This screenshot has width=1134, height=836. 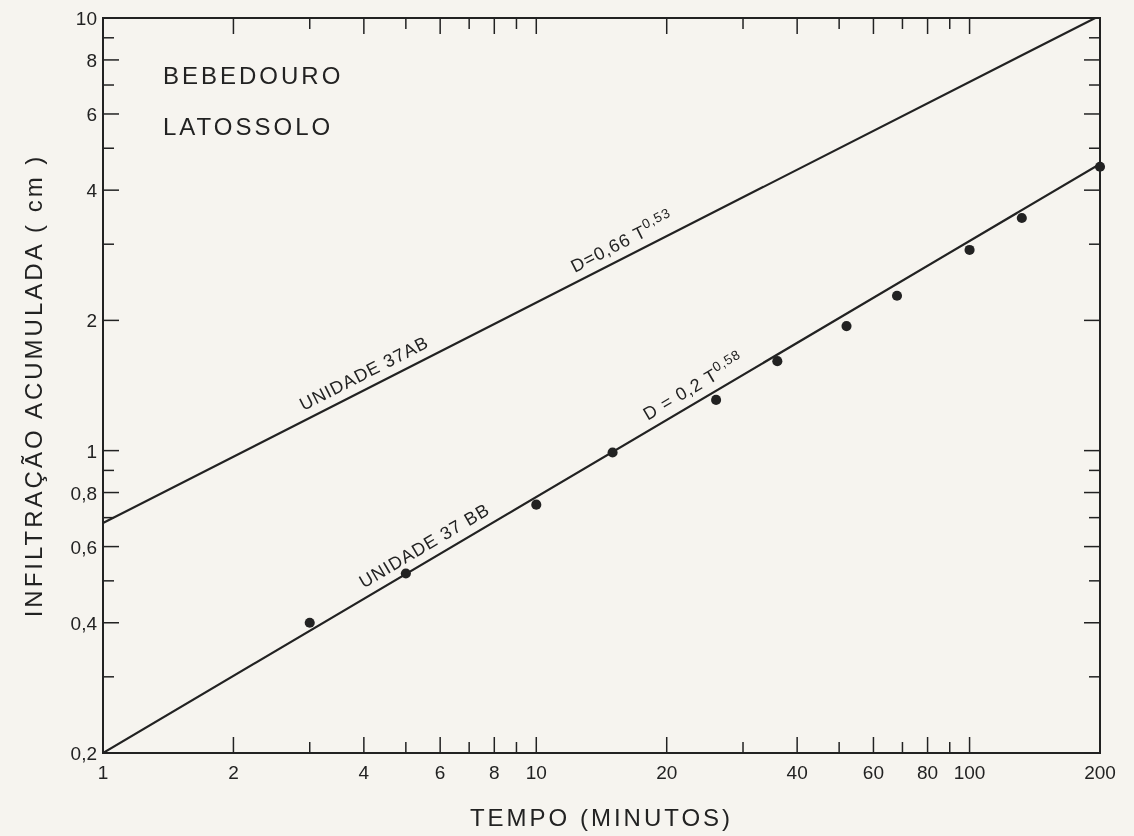 What do you see at coordinates (253, 75) in the screenshot?
I see `text: BEBEDOURO` at bounding box center [253, 75].